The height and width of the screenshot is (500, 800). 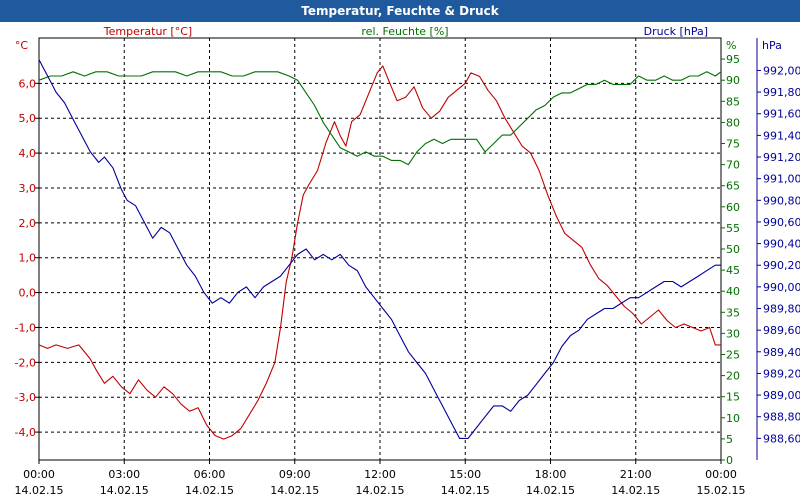 I want to click on humidity-tick-label: 5, so click(x=729, y=439).